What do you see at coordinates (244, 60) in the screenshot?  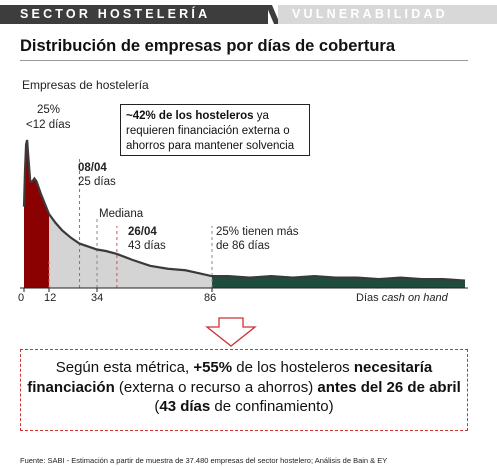 I see `title-divider` at bounding box center [244, 60].